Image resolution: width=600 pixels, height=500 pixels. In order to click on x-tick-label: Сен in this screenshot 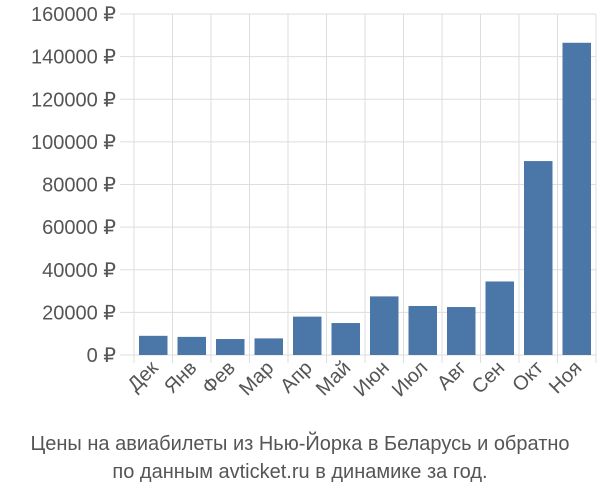, I will do `click(488, 377)`.